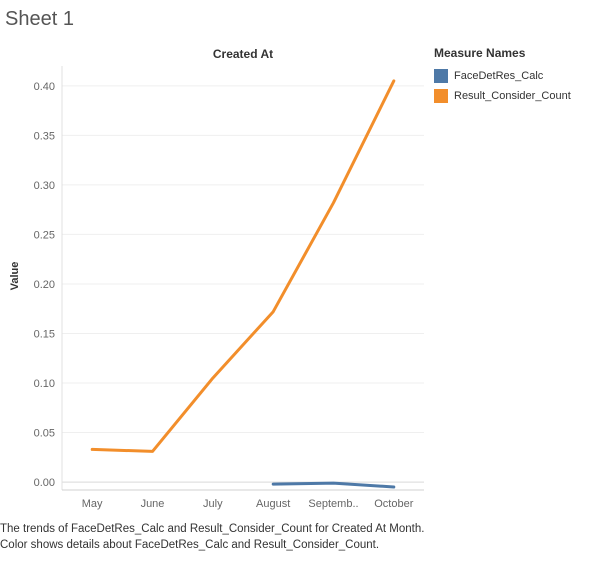  I want to click on sheet-title: Sheet 1, so click(39, 19).